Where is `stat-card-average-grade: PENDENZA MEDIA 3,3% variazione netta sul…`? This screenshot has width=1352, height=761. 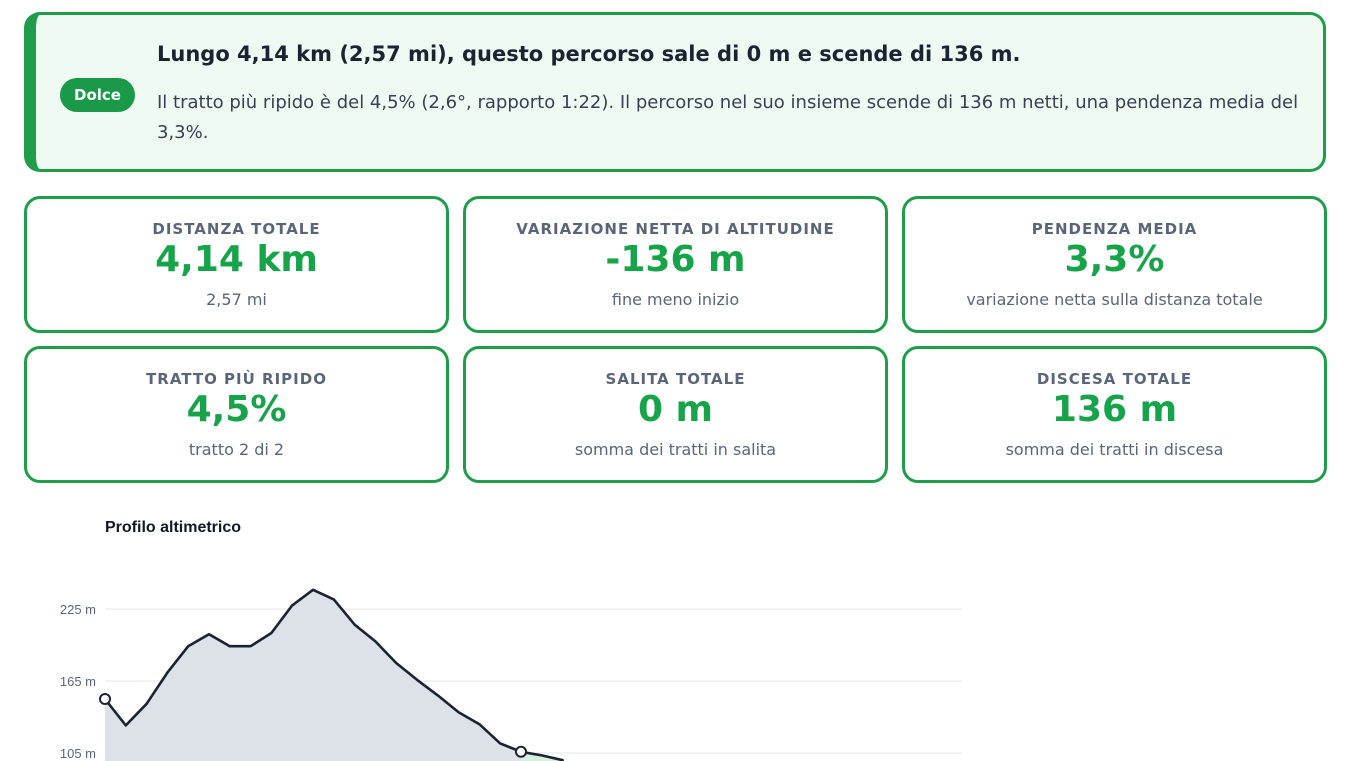
stat-card-average-grade: PENDENZA MEDIA 3,3% variazione netta sul… is located at coordinates (1114, 264).